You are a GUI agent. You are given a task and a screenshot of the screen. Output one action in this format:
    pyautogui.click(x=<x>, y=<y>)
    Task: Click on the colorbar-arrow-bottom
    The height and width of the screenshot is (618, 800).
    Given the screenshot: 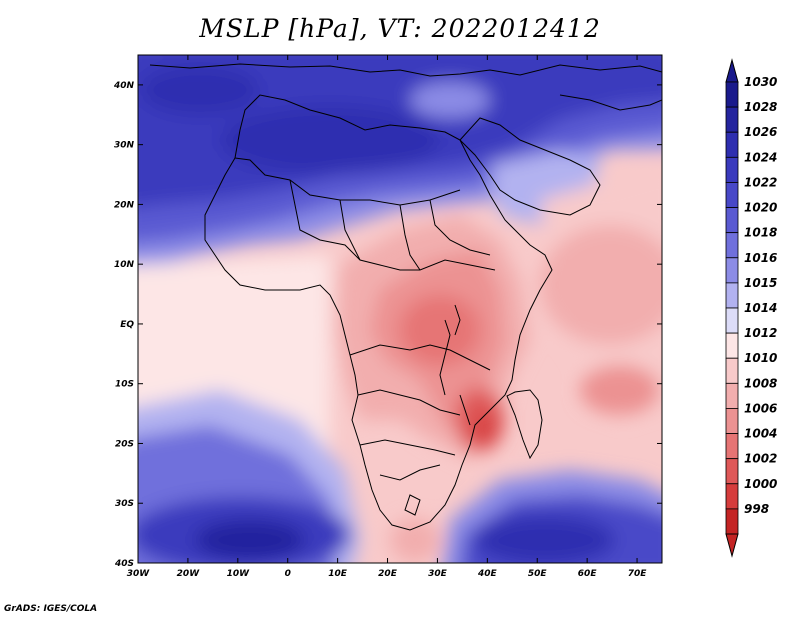 What is the action you would take?
    pyautogui.click(x=732, y=545)
    